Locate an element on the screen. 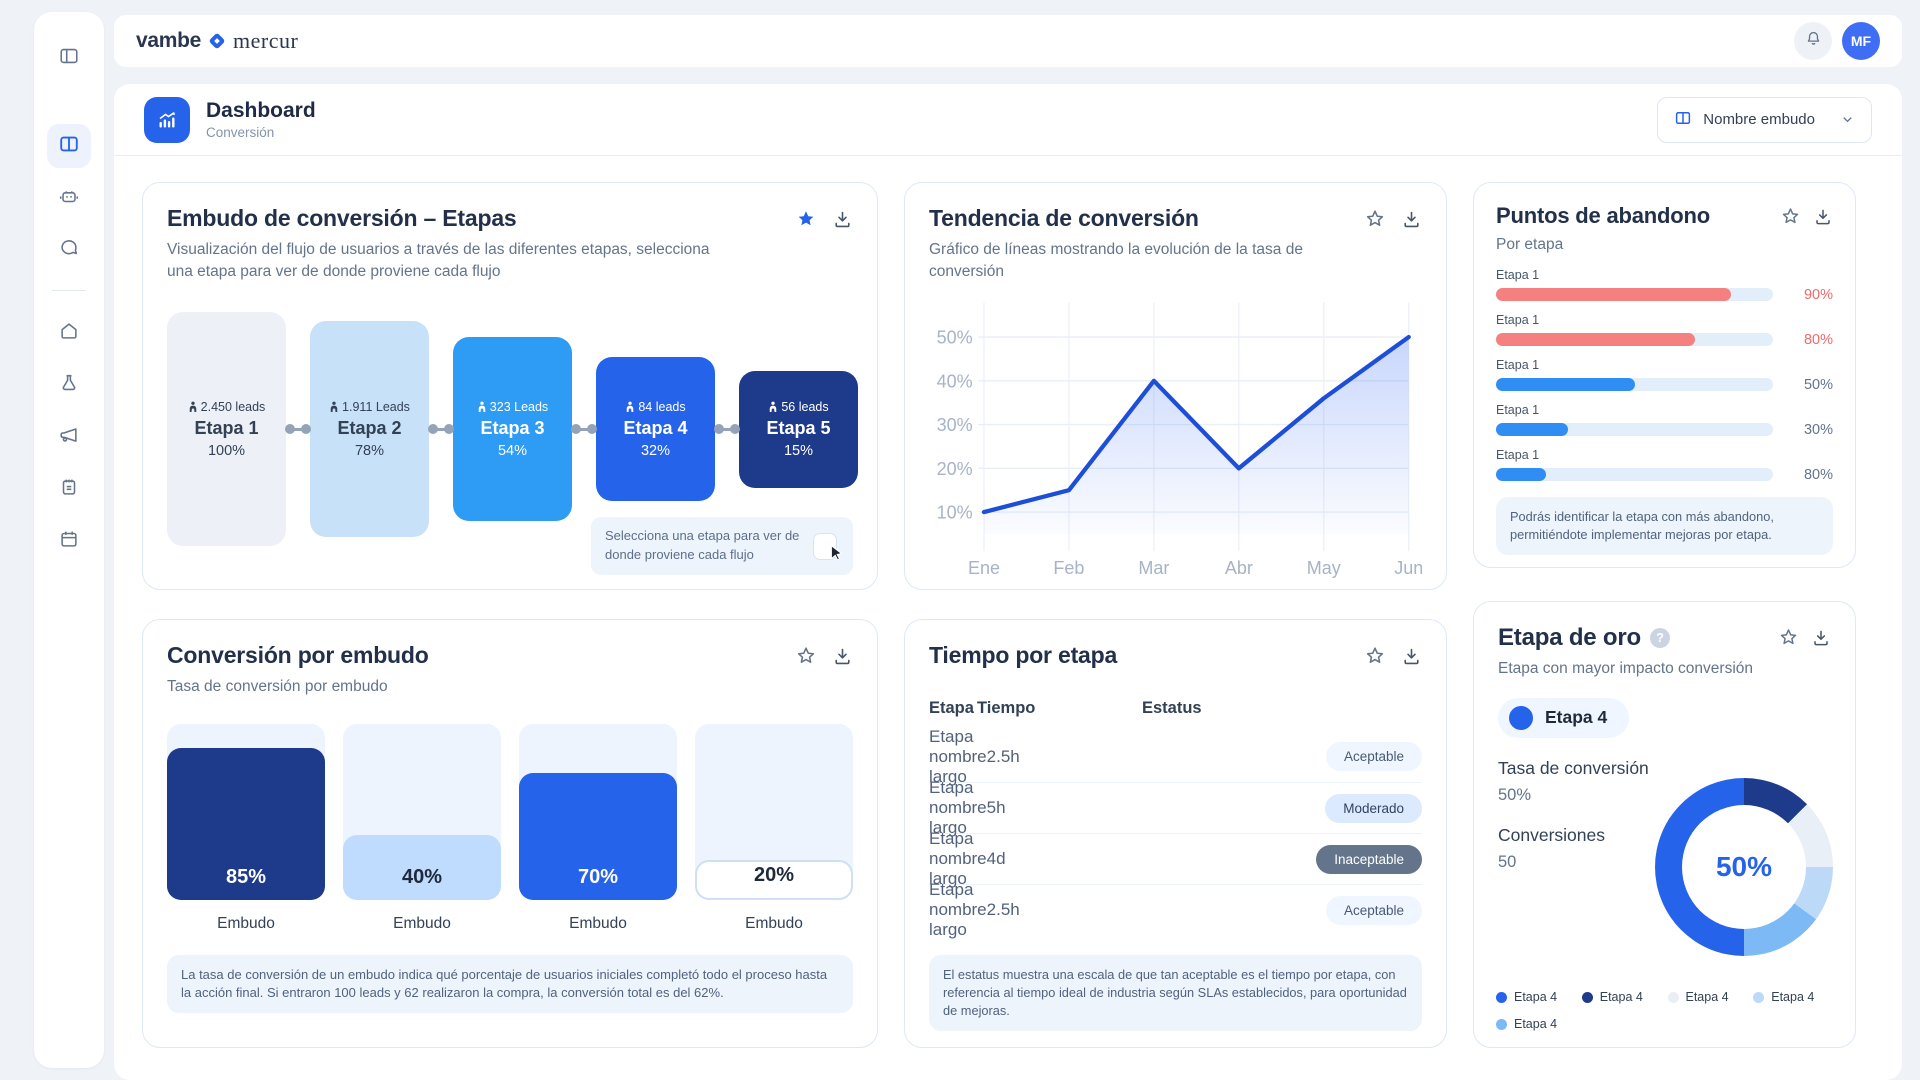  donut-center-label: 50% is located at coordinates (1744, 867).